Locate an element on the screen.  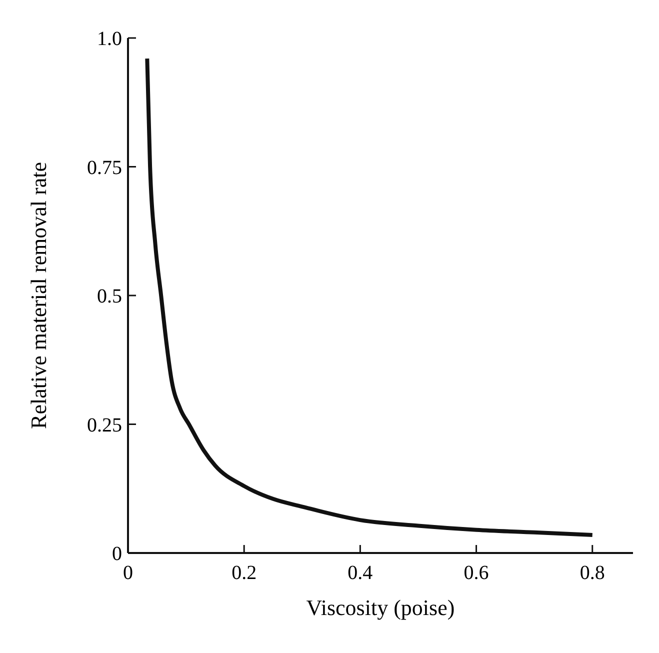
x-tick-label: 0.8 is located at coordinates (592, 573).